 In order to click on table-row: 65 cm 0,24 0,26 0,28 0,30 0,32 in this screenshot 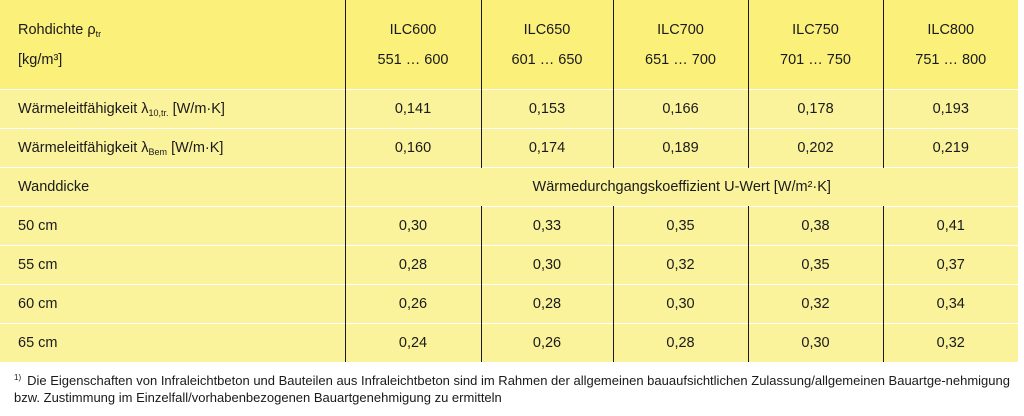, I will do `click(509, 342)`.